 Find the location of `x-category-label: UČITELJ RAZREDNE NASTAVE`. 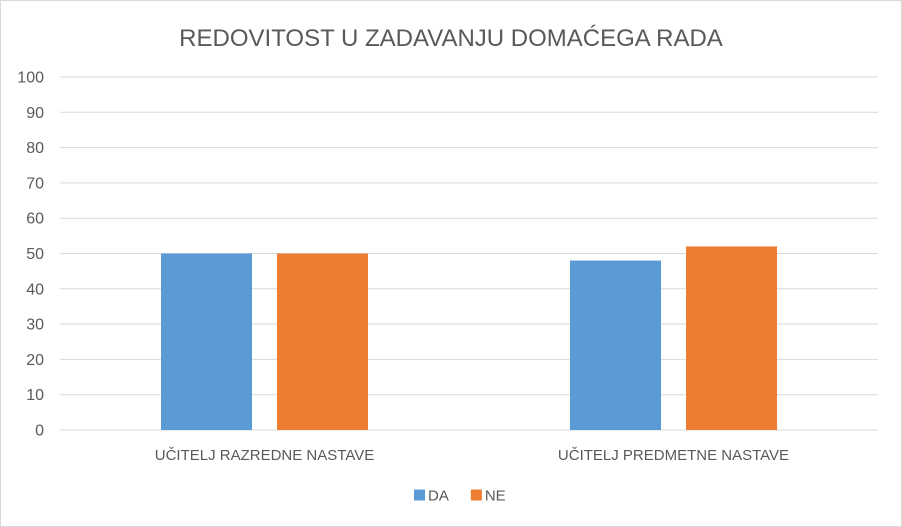

x-category-label: UČITELJ RAZREDNE NASTAVE is located at coordinates (264, 455).